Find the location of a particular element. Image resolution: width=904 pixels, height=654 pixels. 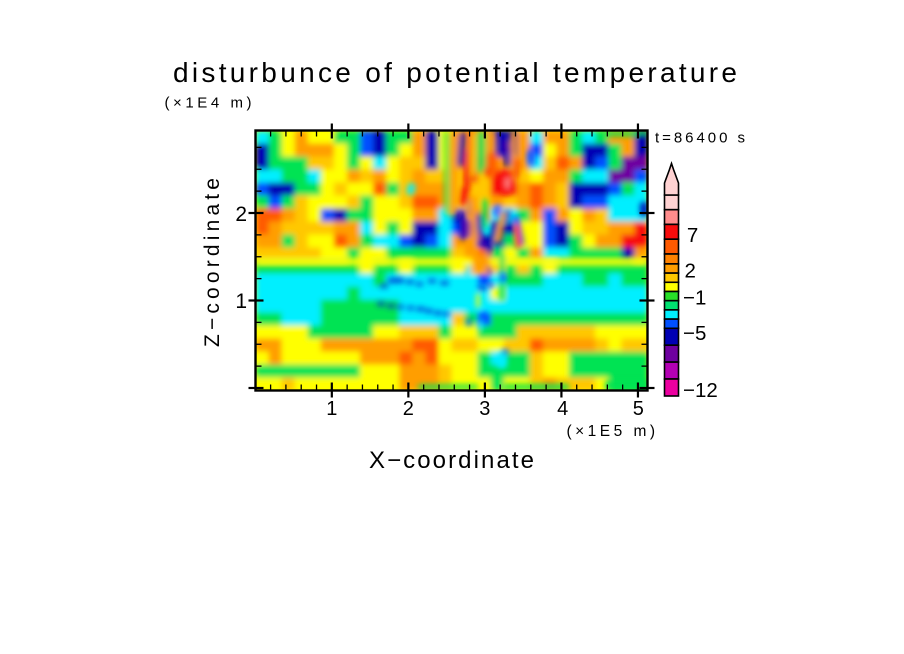

svg-text: Z−coordinate is located at coordinates (212, 262).